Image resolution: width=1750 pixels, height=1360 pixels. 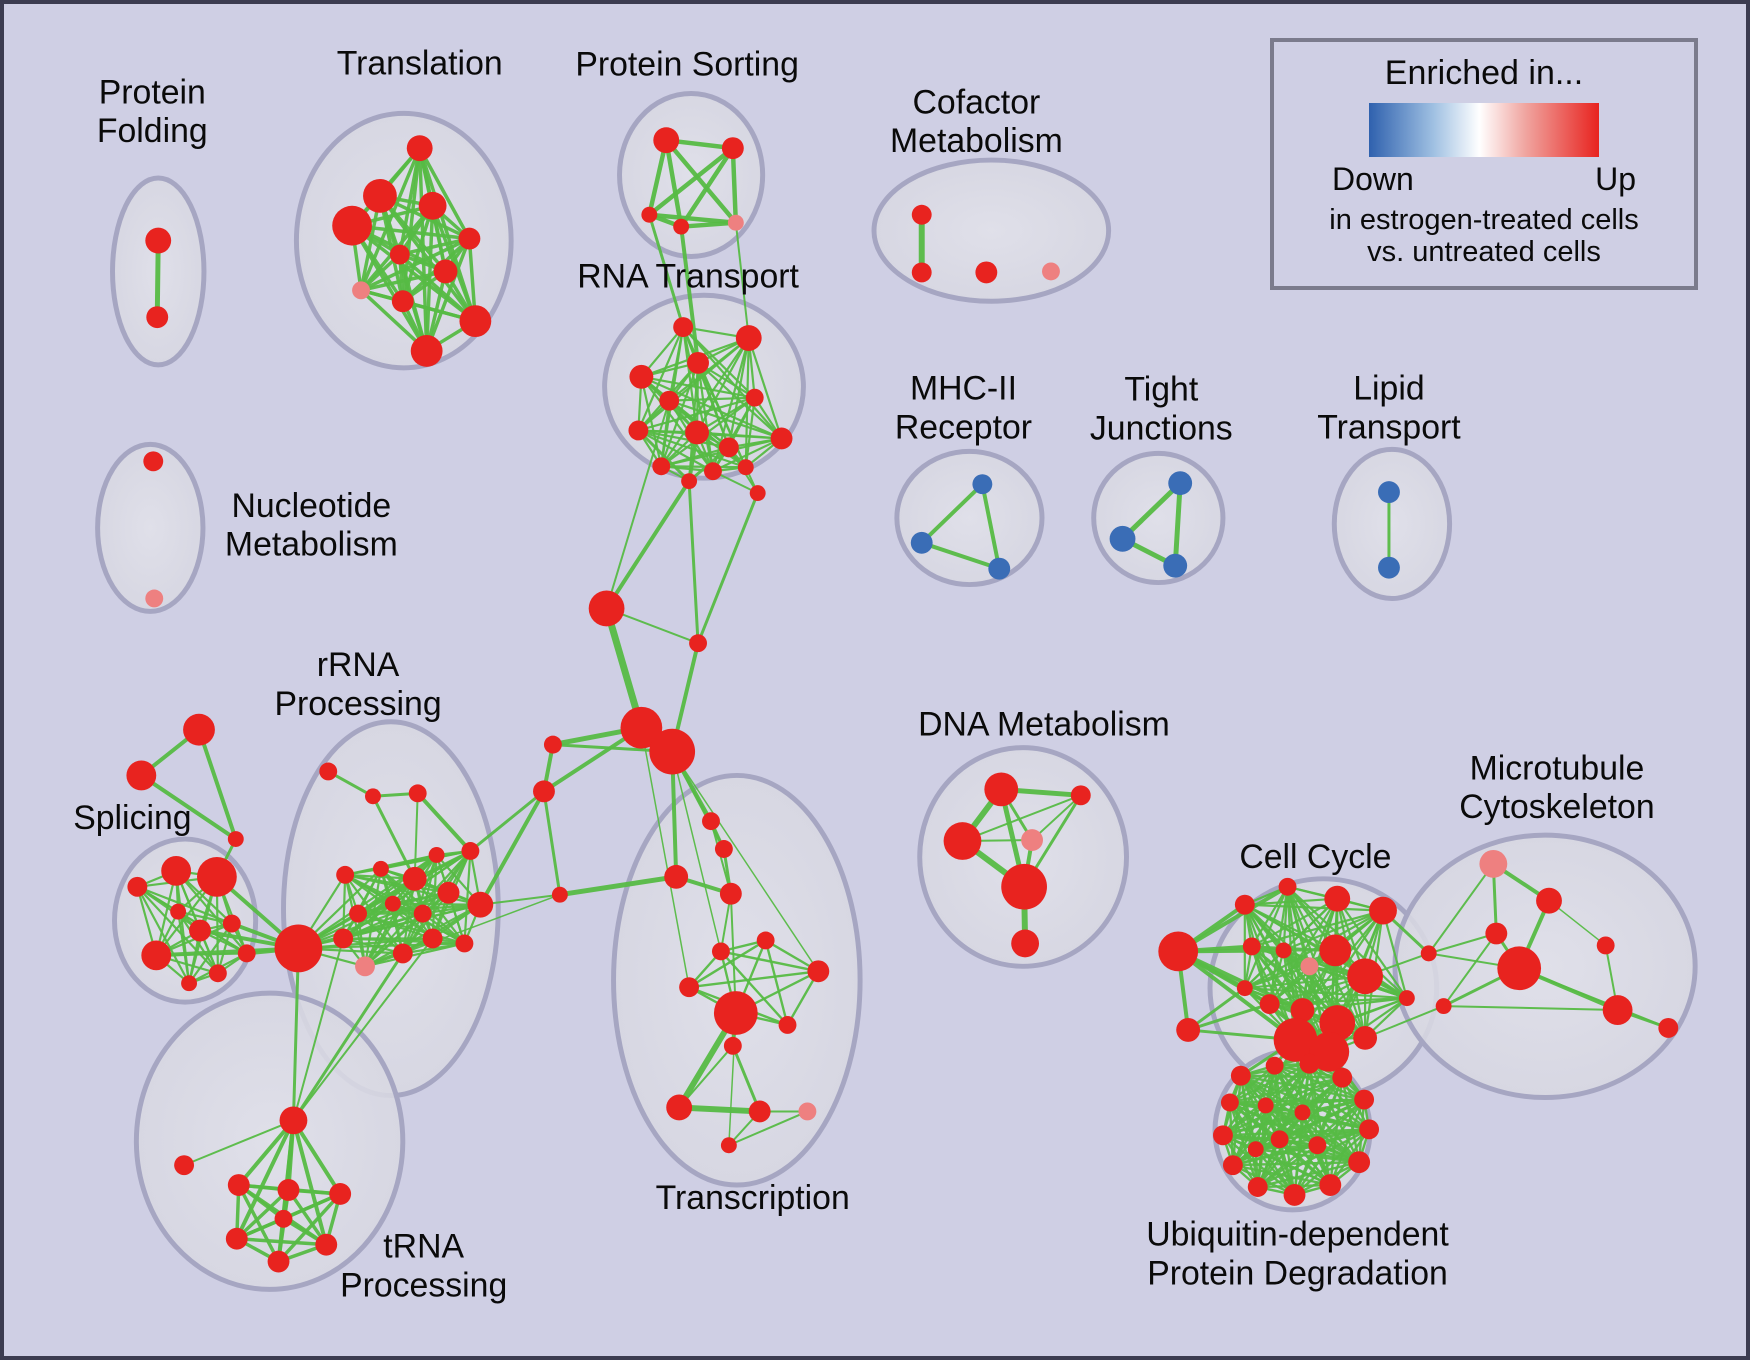 I want to click on geneset-node-mh1, so click(x=921, y=542).